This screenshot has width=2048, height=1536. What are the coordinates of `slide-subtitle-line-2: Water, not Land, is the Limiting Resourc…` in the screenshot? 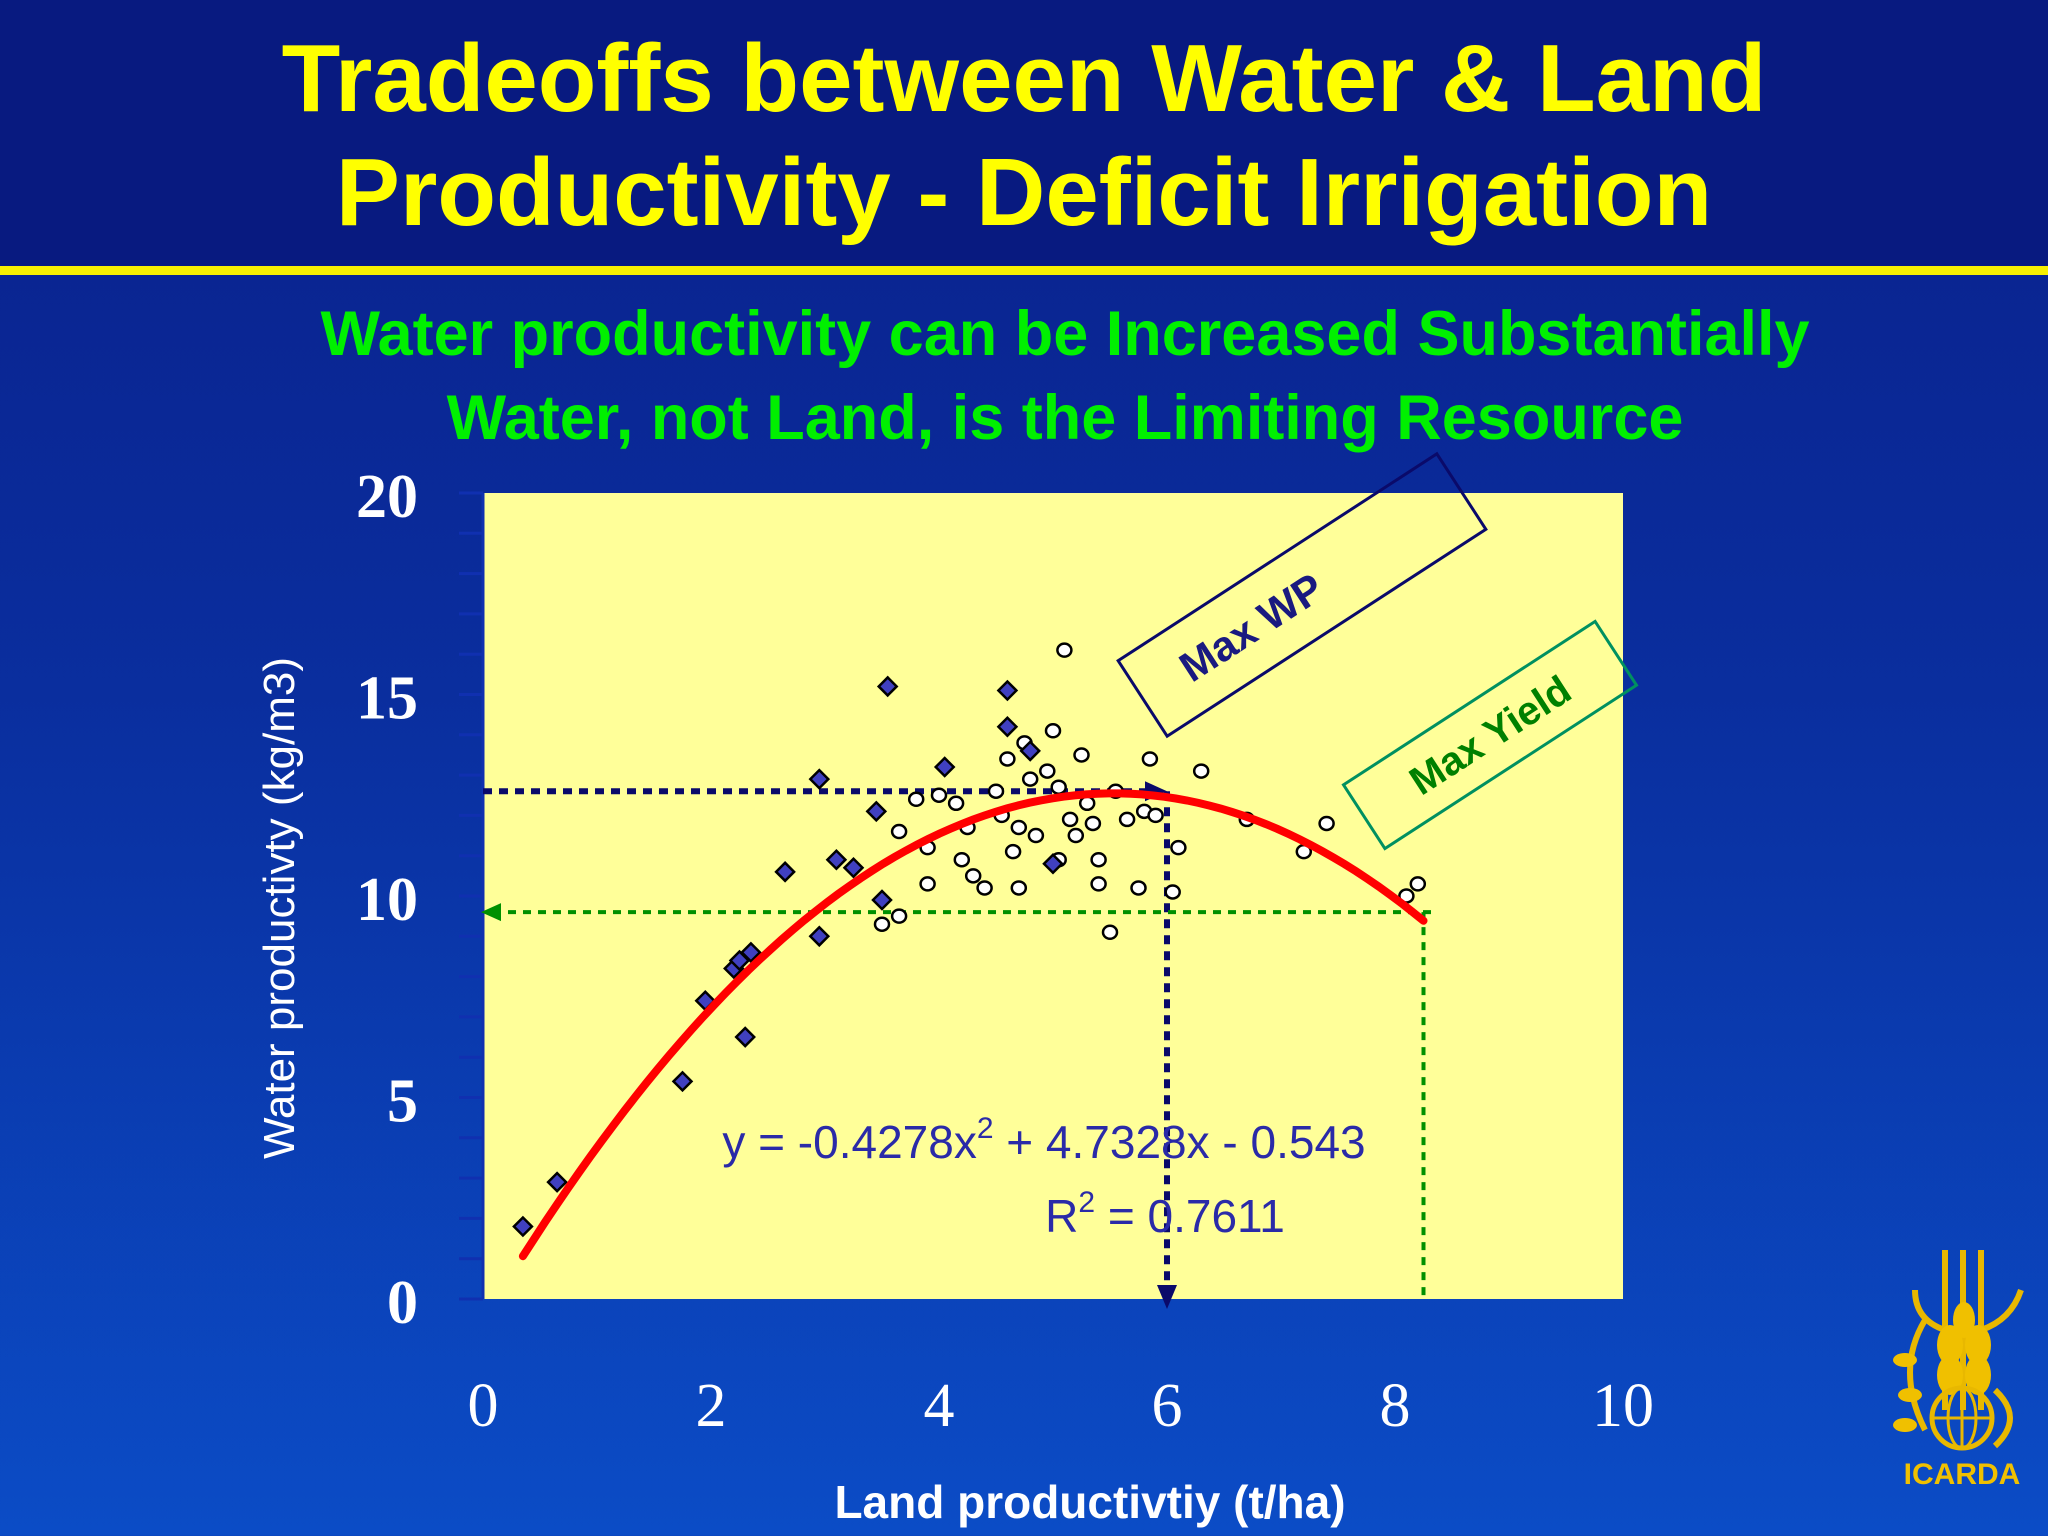 It's located at (1065, 418).